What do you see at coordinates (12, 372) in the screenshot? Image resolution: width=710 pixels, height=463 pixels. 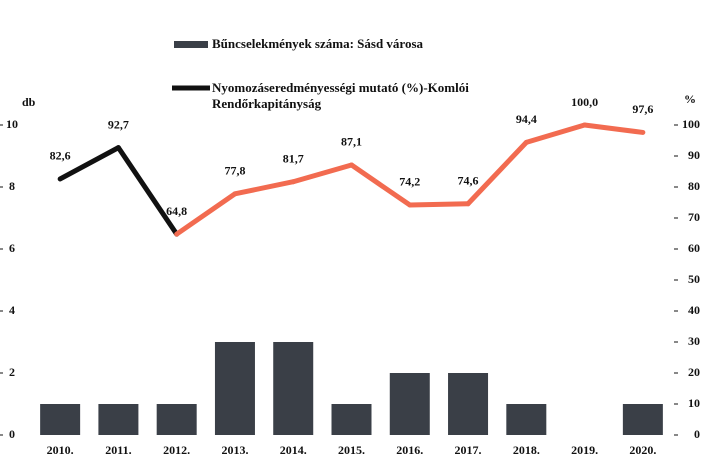 I see `y-tick-label: 2` at bounding box center [12, 372].